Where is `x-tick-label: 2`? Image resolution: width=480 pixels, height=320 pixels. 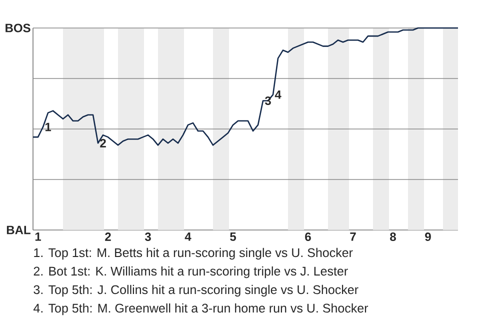 x-tick-label: 2 is located at coordinates (108, 236).